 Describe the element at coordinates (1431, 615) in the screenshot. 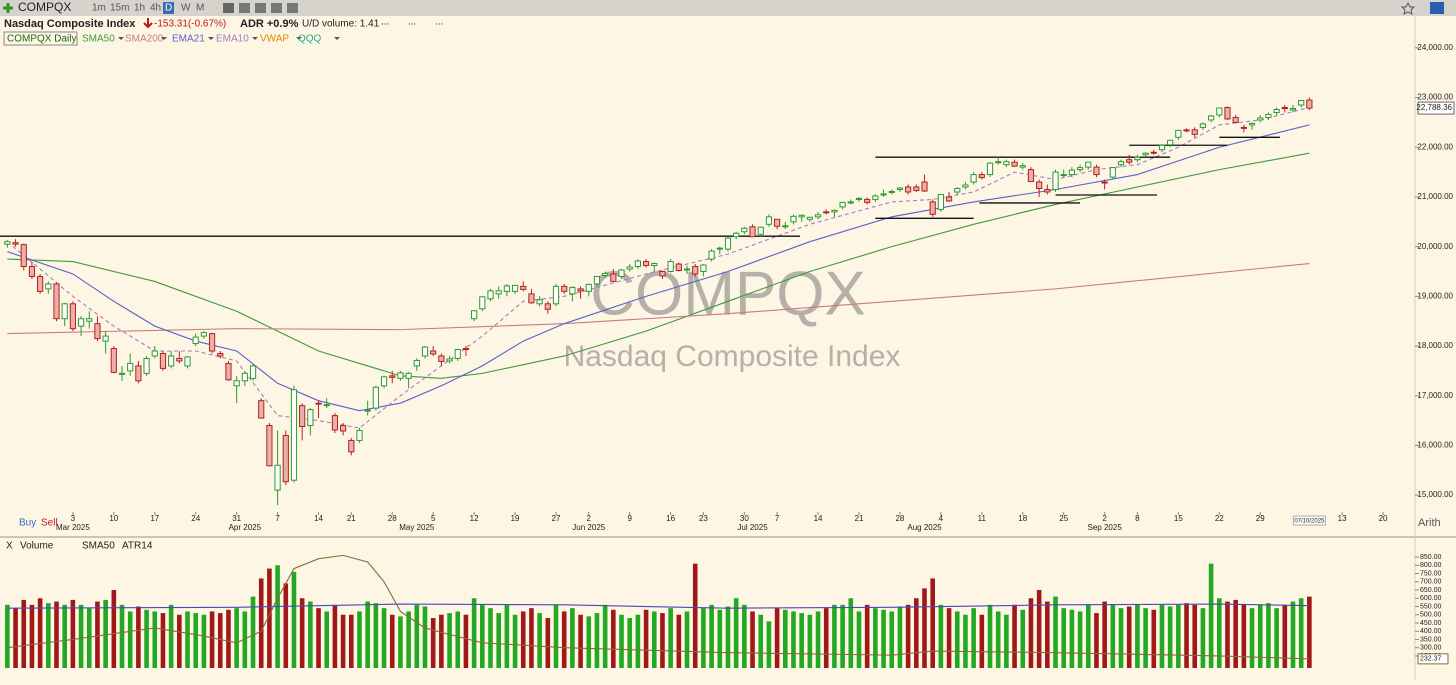

I see `y-tick-label: 500.00` at that location.